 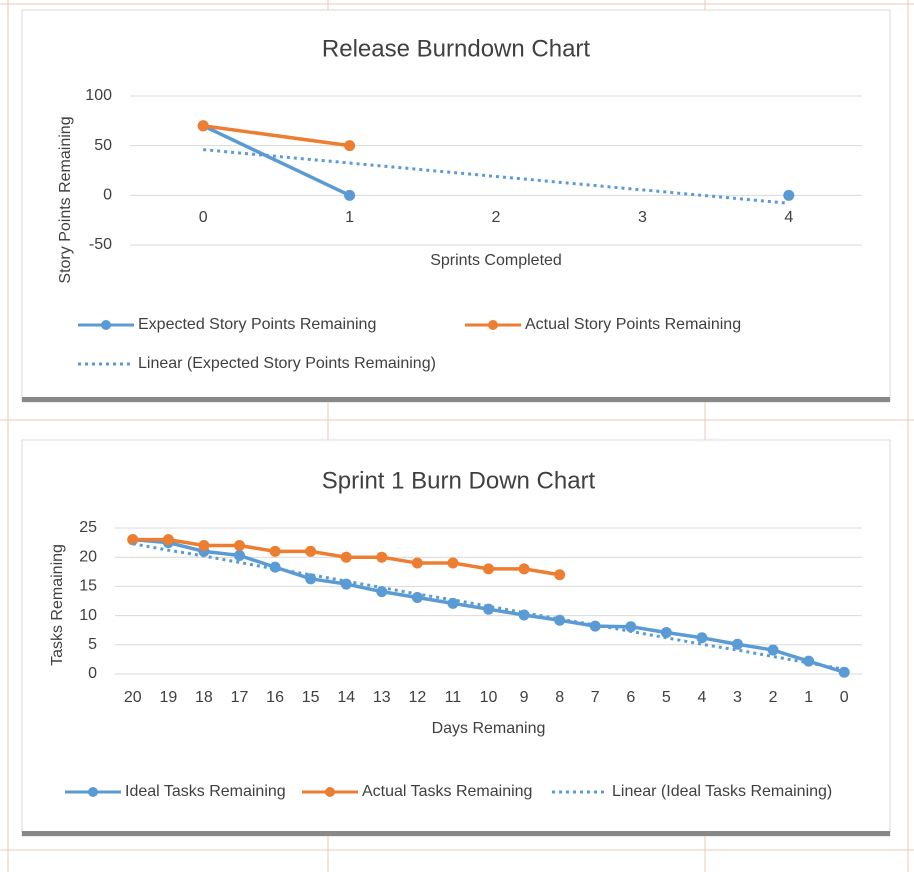 What do you see at coordinates (382, 697) in the screenshot?
I see `x-tick-label: 13` at bounding box center [382, 697].